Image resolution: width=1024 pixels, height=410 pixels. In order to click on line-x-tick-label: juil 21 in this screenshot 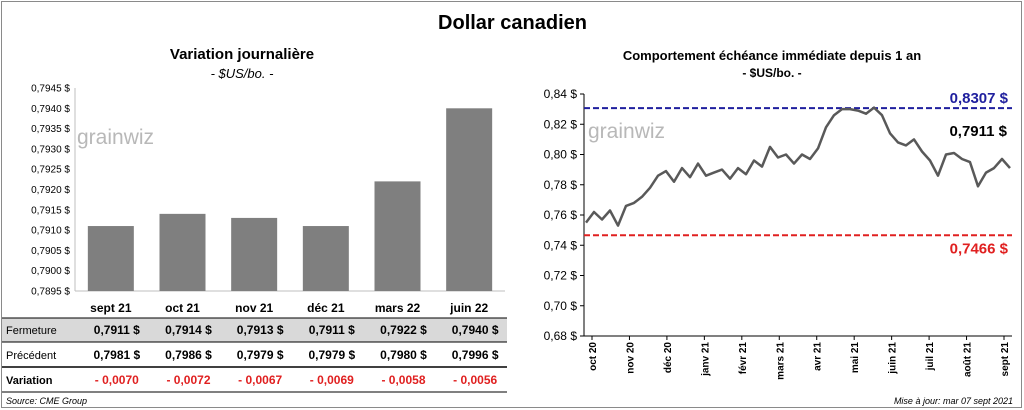, I will do `click(930, 357)`.